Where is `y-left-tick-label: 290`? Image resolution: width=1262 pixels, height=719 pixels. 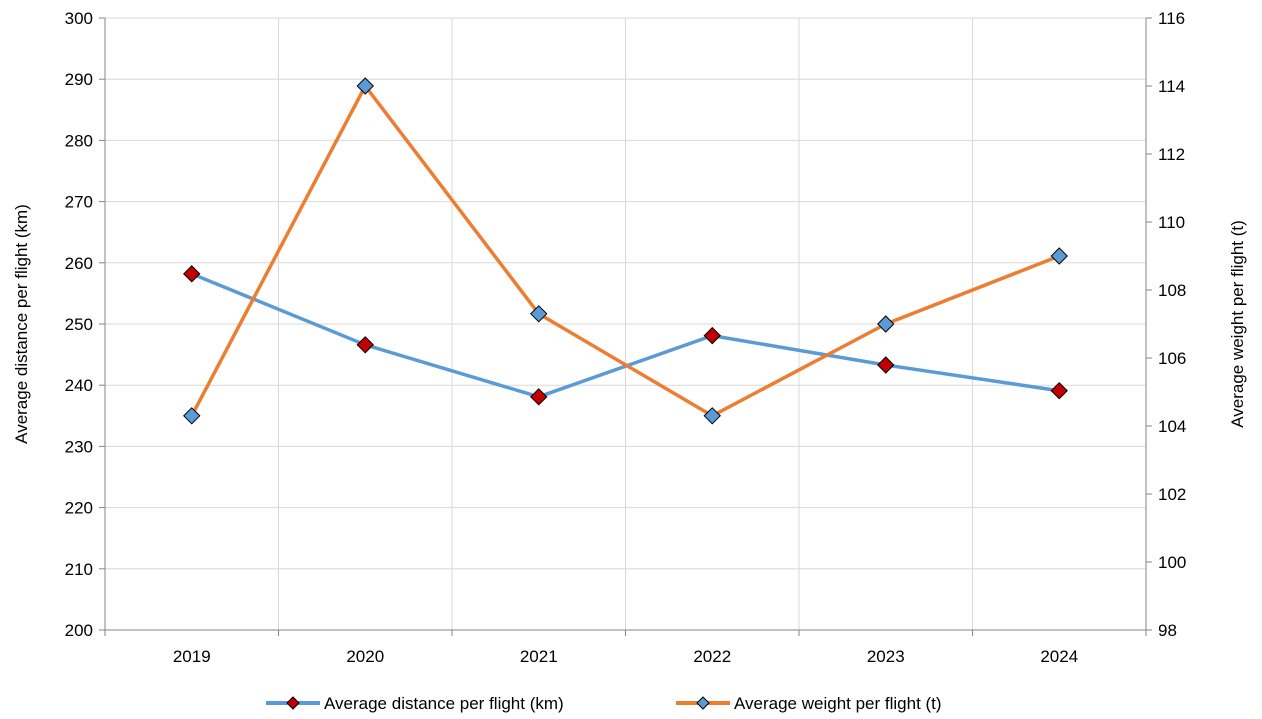 y-left-tick-label: 290 is located at coordinates (79, 79).